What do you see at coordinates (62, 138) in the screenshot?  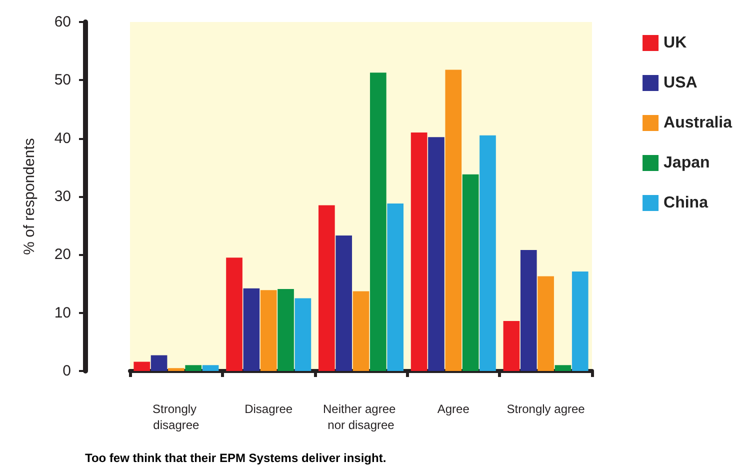 I see `y-tick-label: 40` at bounding box center [62, 138].